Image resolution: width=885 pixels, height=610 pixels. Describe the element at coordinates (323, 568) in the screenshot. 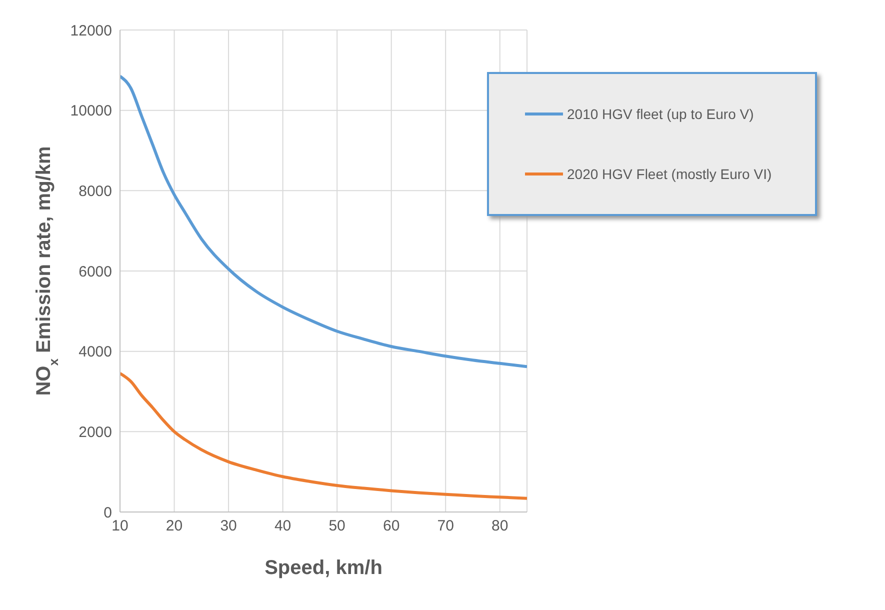

I see `x-axis-title: Speed, km/h` at that location.